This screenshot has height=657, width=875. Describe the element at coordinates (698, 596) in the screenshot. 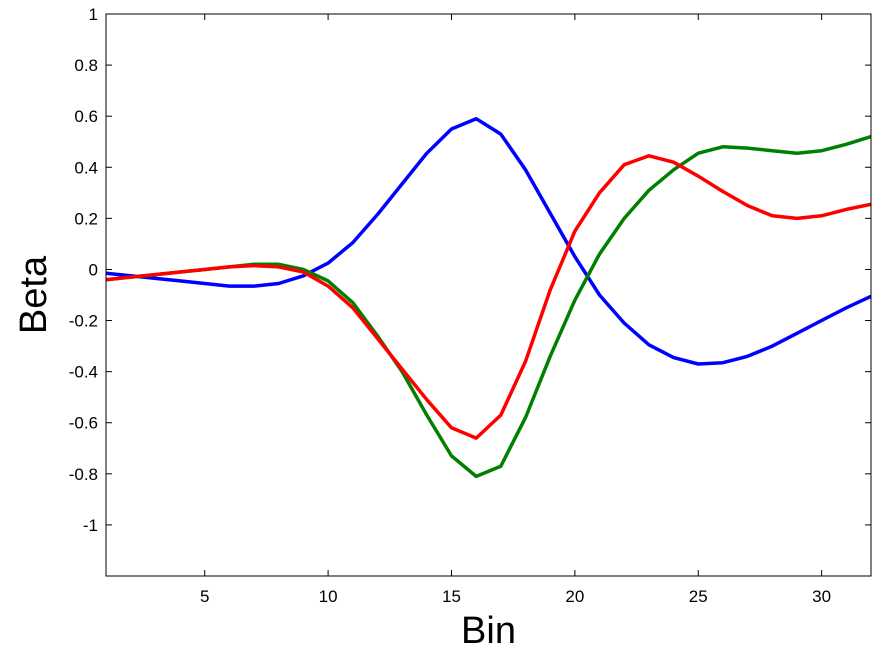

I see `x-tick-label: 25` at that location.